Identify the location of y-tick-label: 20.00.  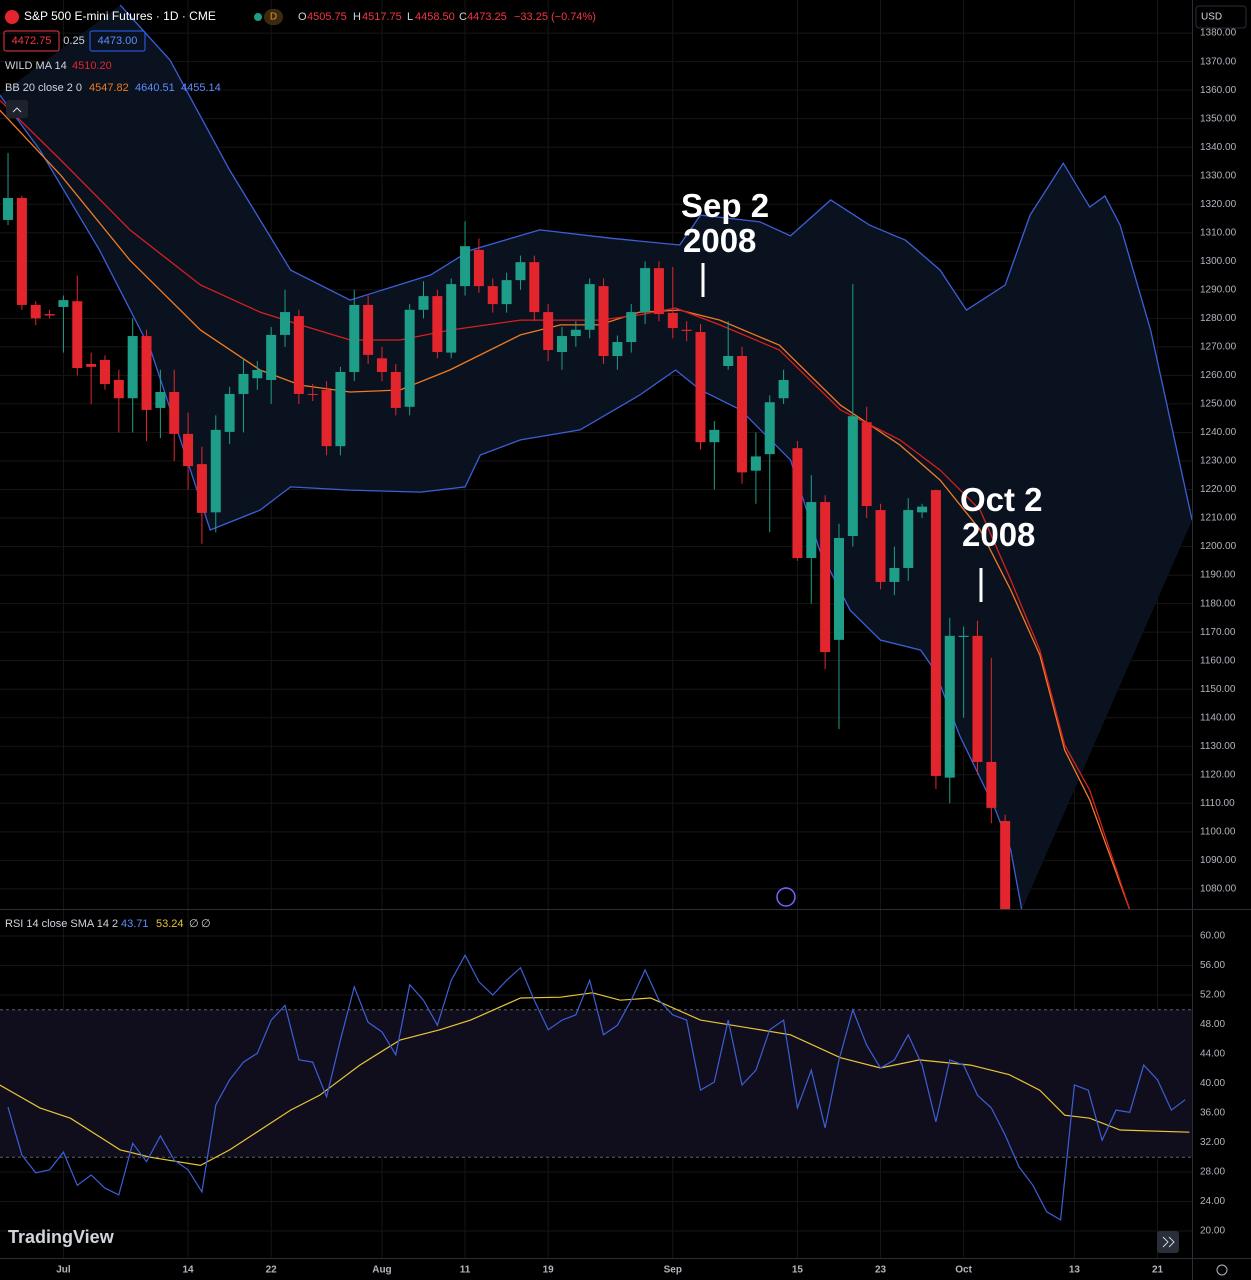
(1212, 1231).